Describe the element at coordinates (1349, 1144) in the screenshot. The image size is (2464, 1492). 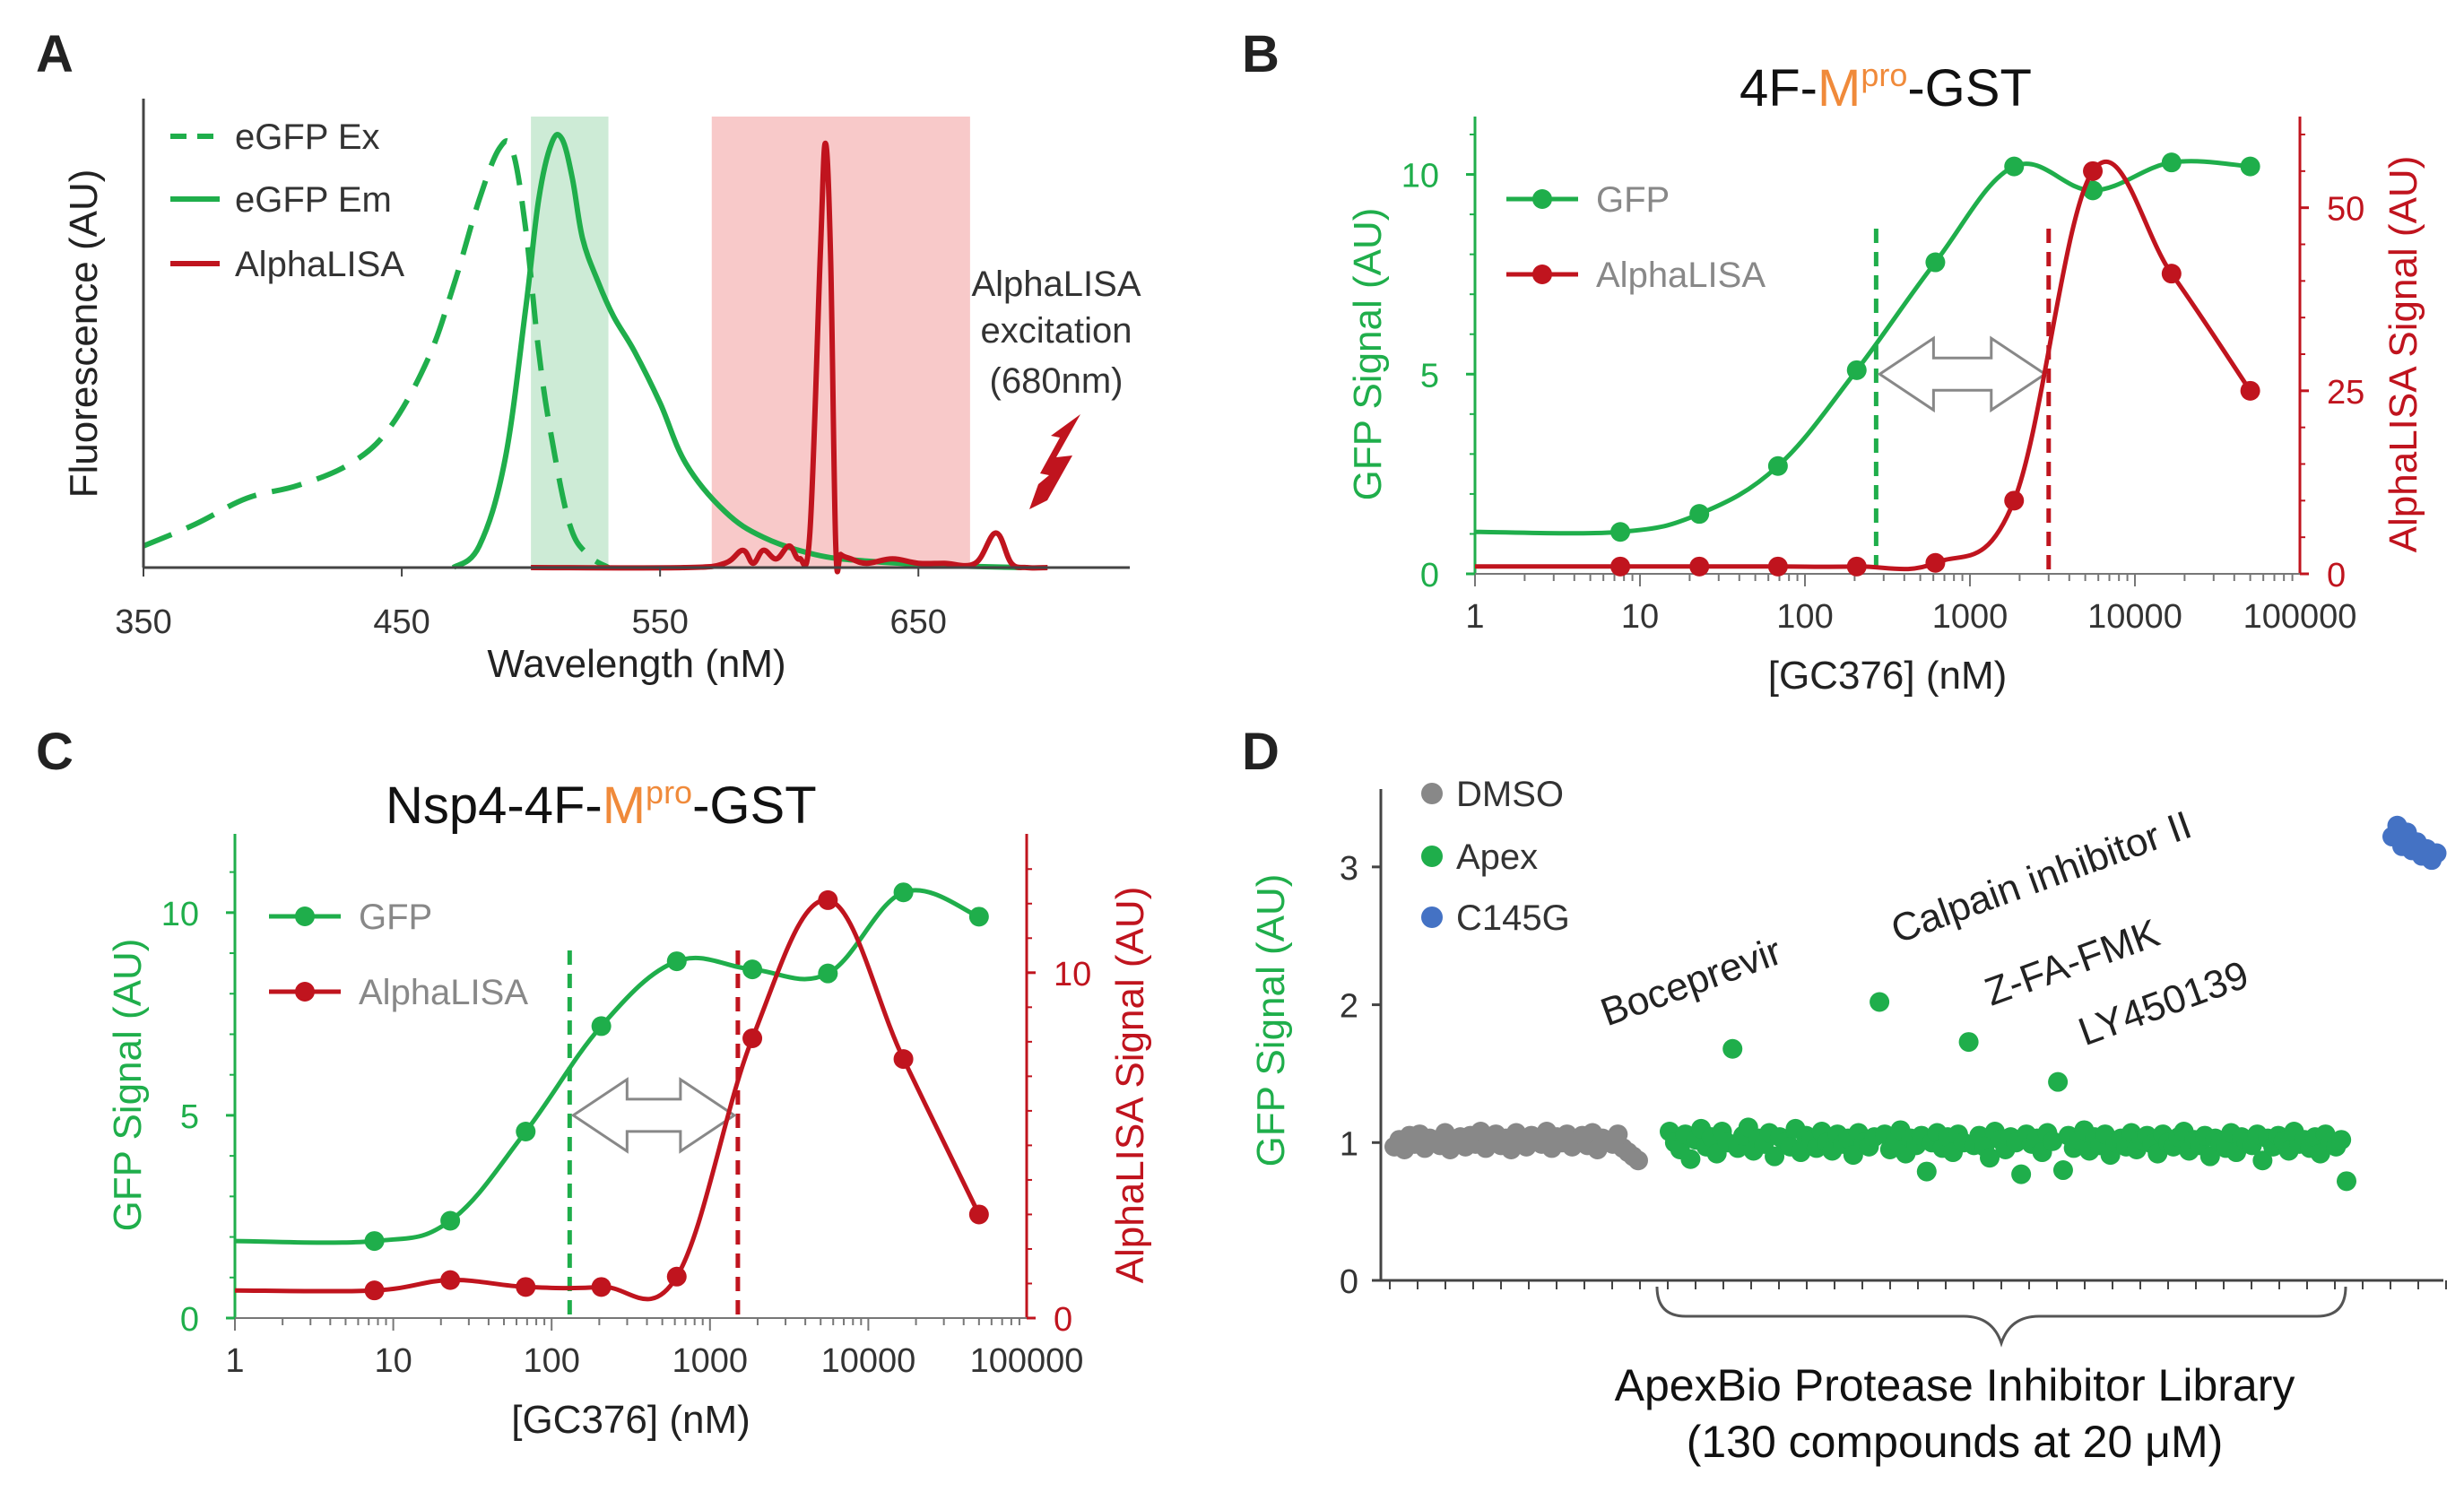
I see `d-y-tick-label: 1` at that location.